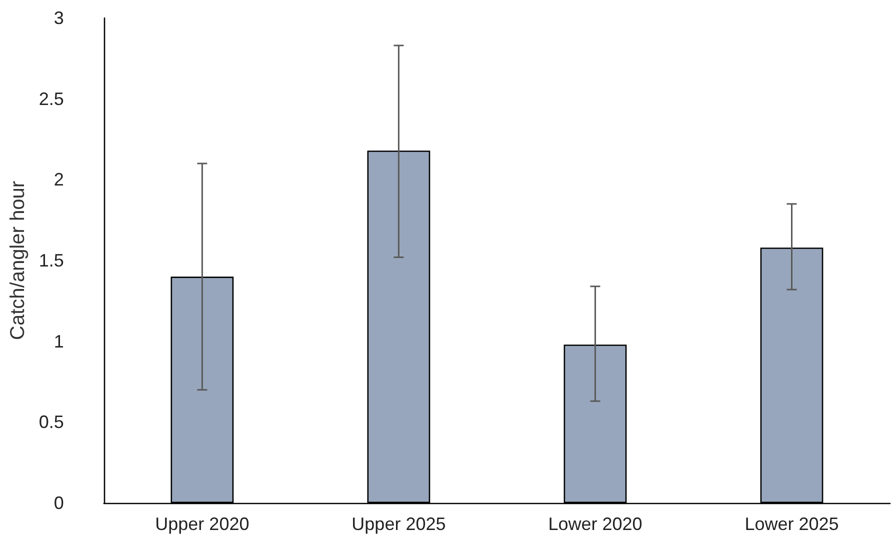  I want to click on y-tick-label: 0.5, so click(51, 422).